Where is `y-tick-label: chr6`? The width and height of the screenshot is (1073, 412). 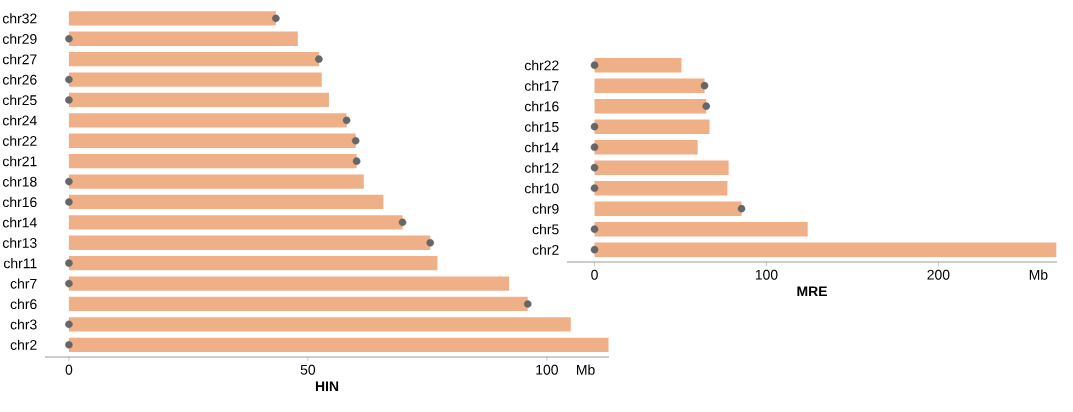 y-tick-label: chr6 is located at coordinates (23, 304).